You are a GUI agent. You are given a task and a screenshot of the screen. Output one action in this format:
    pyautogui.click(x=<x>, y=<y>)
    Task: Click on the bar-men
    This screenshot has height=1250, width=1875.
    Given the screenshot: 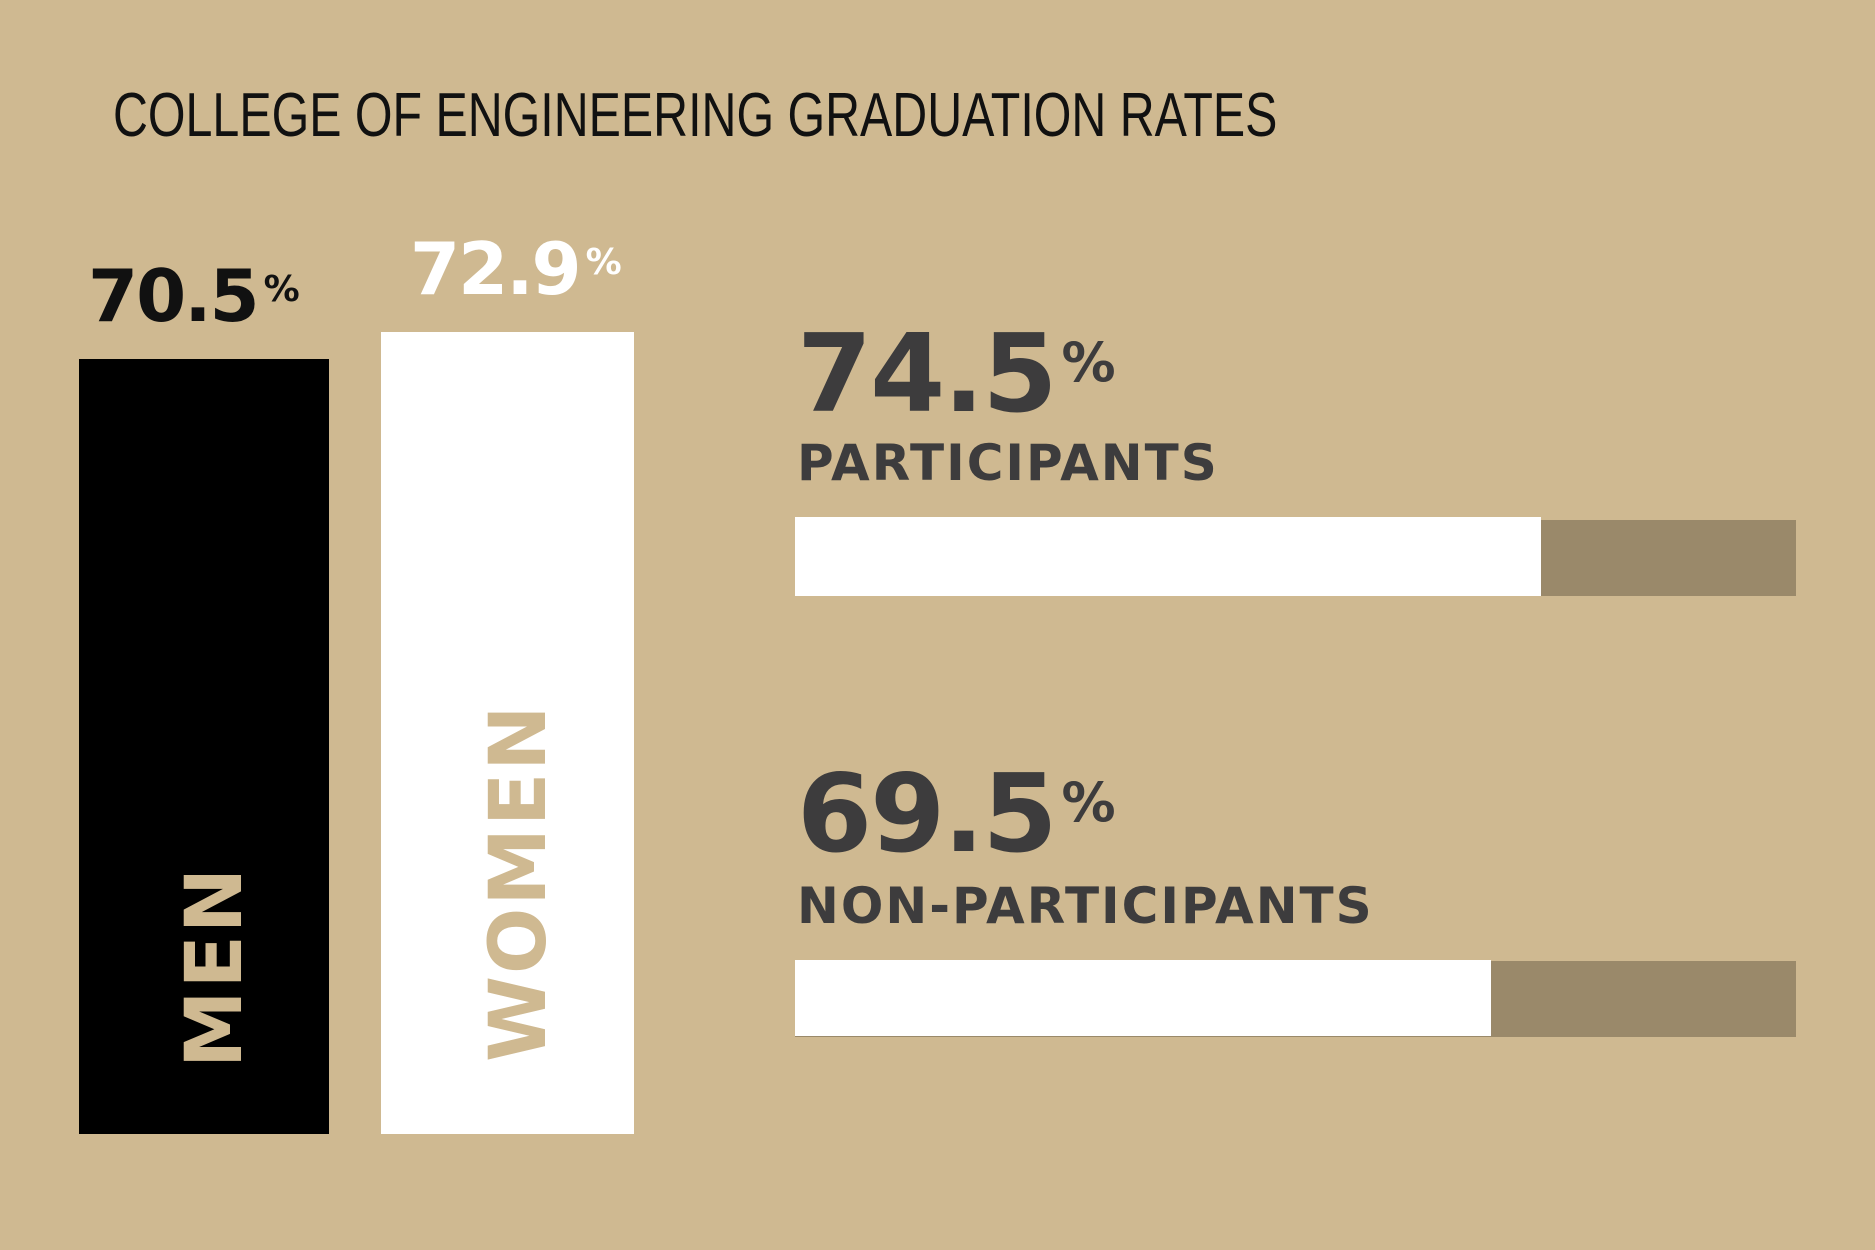 What is the action you would take?
    pyautogui.click(x=204, y=746)
    